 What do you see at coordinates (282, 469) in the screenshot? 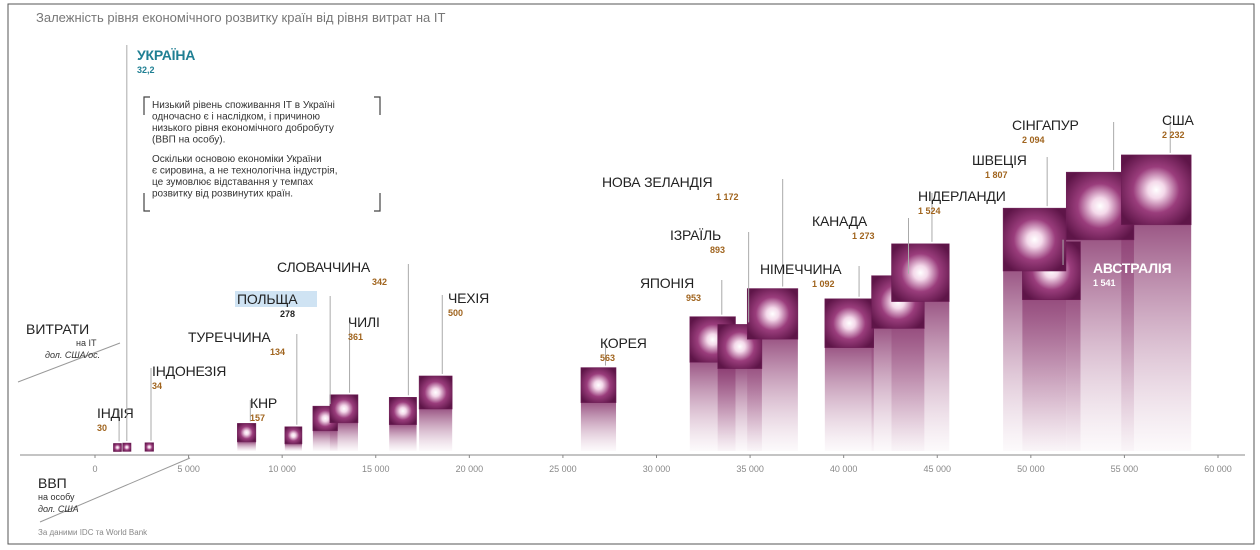
I see `x-tick-label: 10 000` at bounding box center [282, 469].